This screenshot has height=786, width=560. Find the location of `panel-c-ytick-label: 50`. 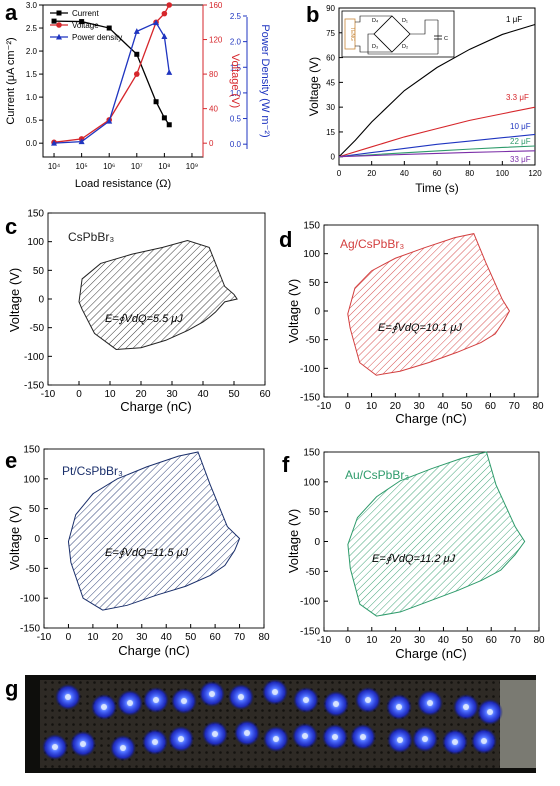

panel-c-ytick-label: 50 is located at coordinates (39, 271).